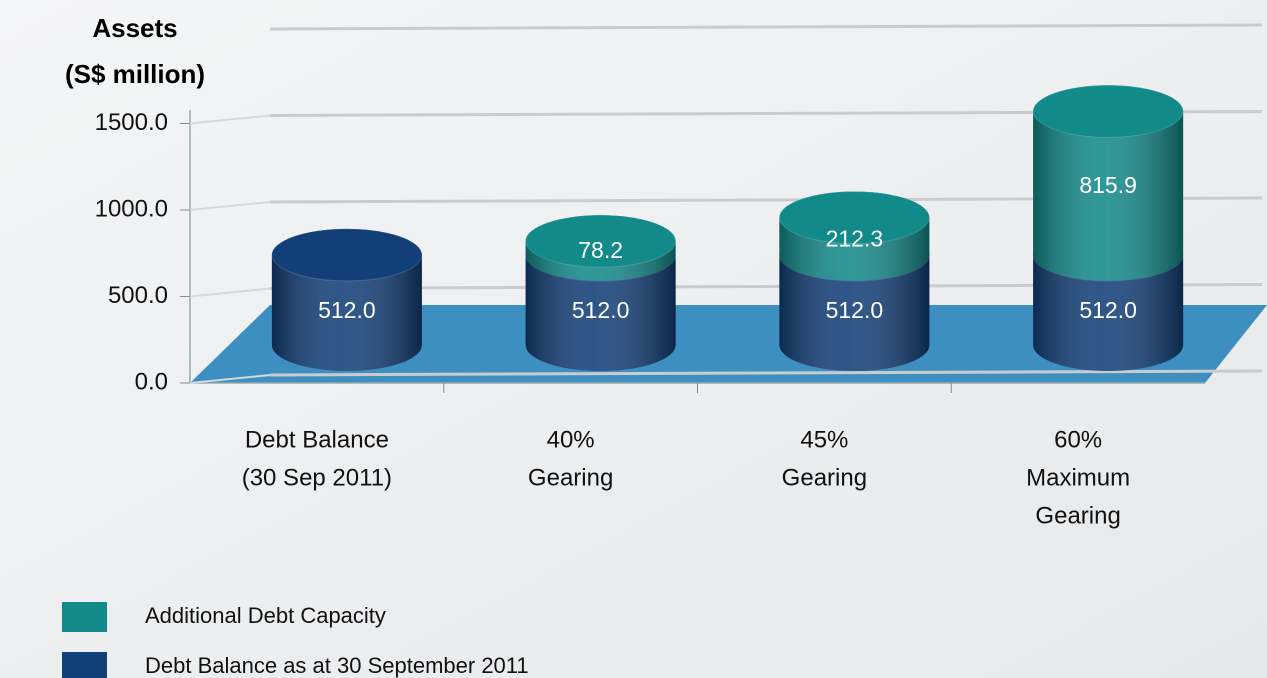  I want to click on x-tick-label: Maximum, so click(1078, 477).